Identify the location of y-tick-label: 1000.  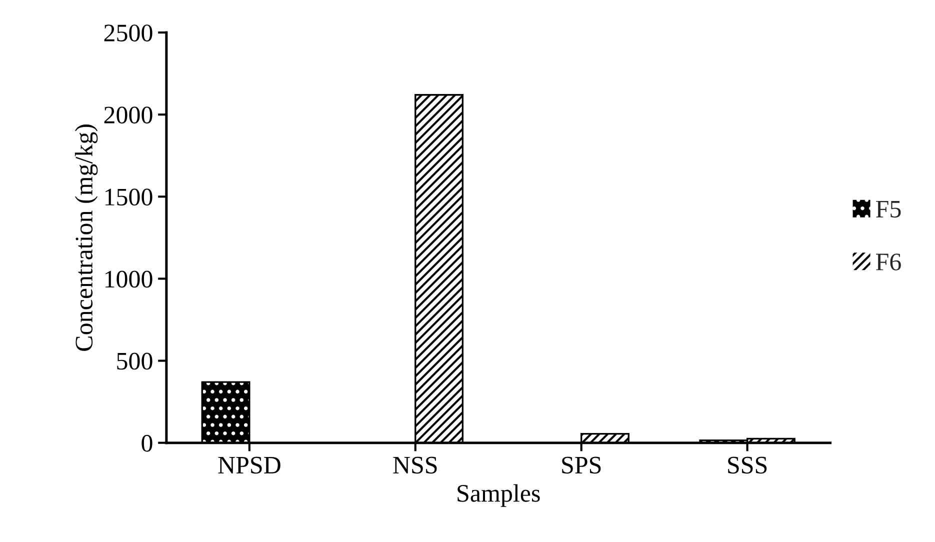
(128, 279).